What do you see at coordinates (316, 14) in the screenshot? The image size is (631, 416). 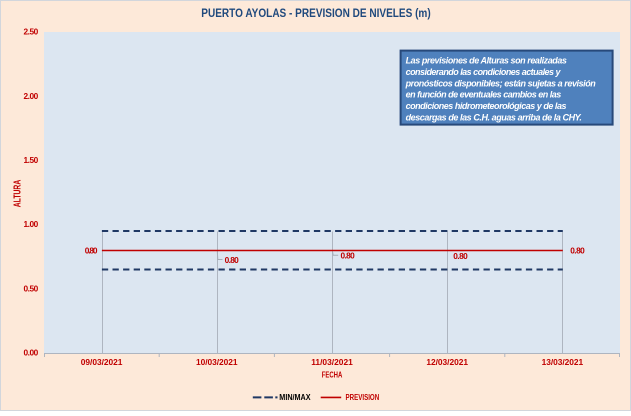 I see `svg-text:PUERTO AYOLAS - PREVISION DE N: PUERTO AYOLAS - PREVISION DE NIVELES (m)` at bounding box center [316, 14].